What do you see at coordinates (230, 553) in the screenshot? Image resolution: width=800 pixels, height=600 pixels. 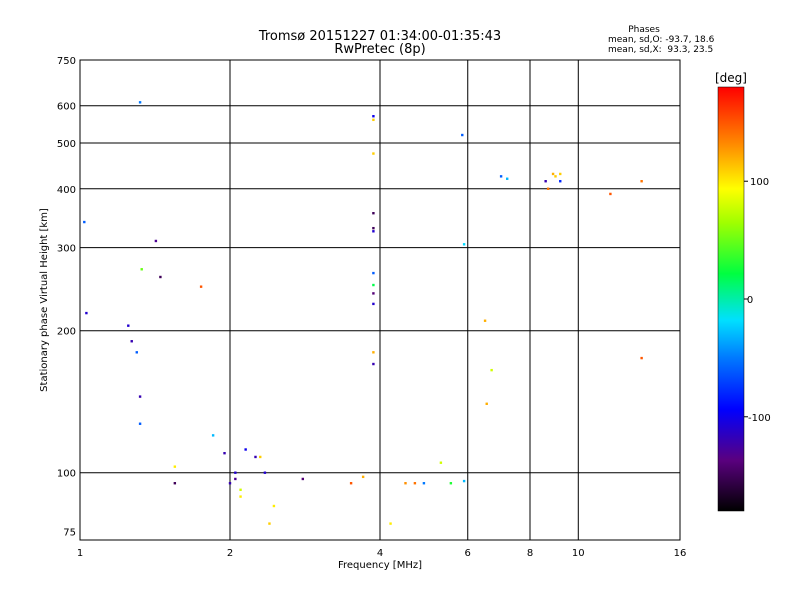 I see `x-tick-label: 2` at bounding box center [230, 553].